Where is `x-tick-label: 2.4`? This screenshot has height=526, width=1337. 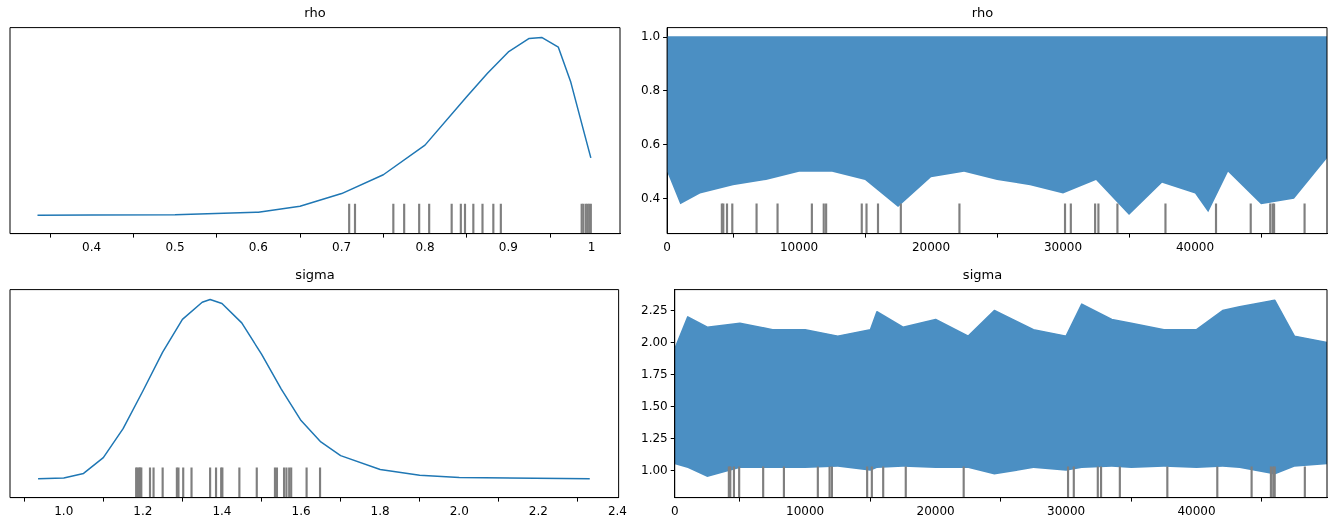 x-tick-label: 2.4 is located at coordinates (617, 510).